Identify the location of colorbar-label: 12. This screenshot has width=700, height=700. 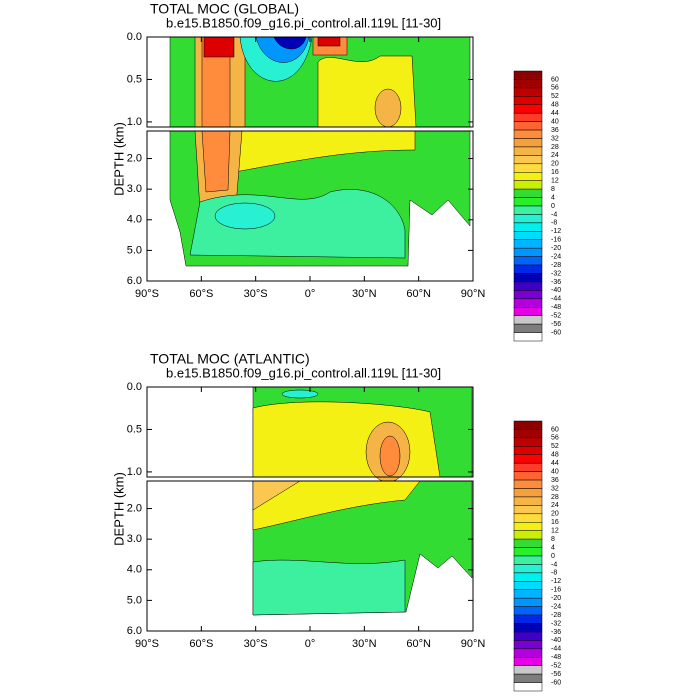
(555, 531).